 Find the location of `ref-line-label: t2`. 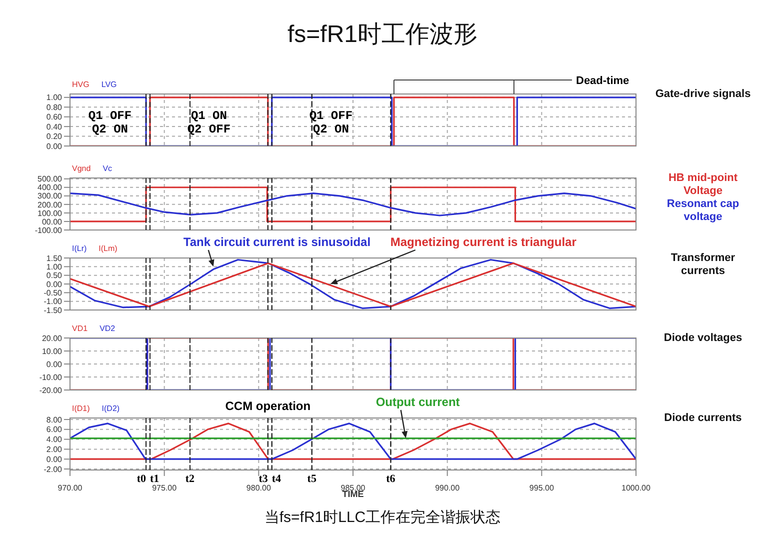

ref-line-label: t2 is located at coordinates (190, 479).